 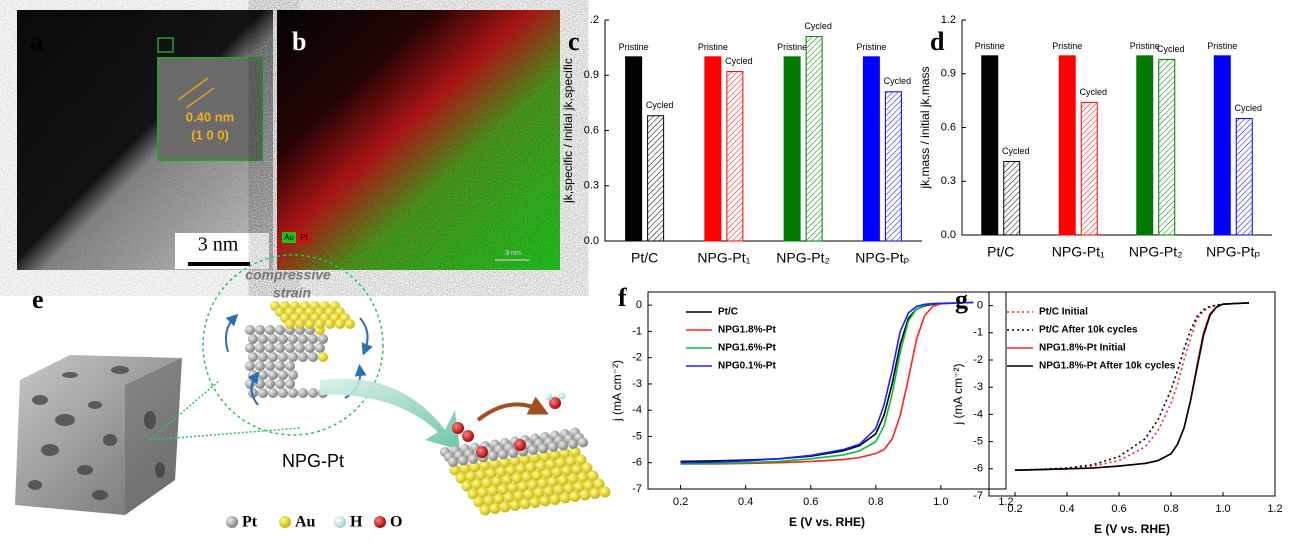 What do you see at coordinates (1014, 509) in the screenshot?
I see `x-tick-label: 0.2` at bounding box center [1014, 509].